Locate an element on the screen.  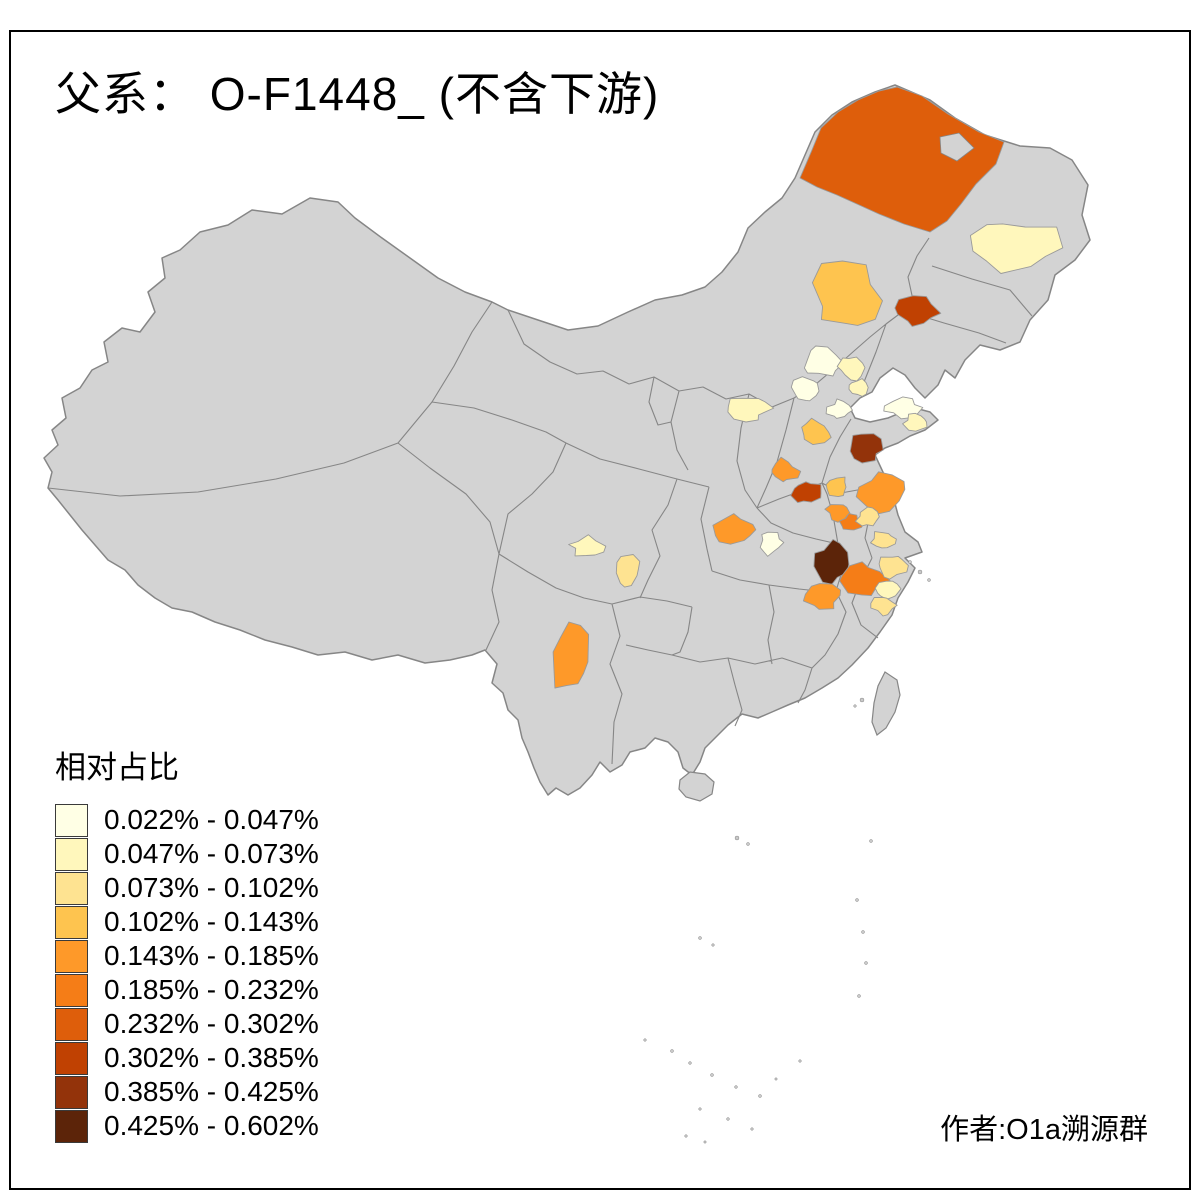
legend-label: 0.385% - 0.425% is located at coordinates (211, 1091).